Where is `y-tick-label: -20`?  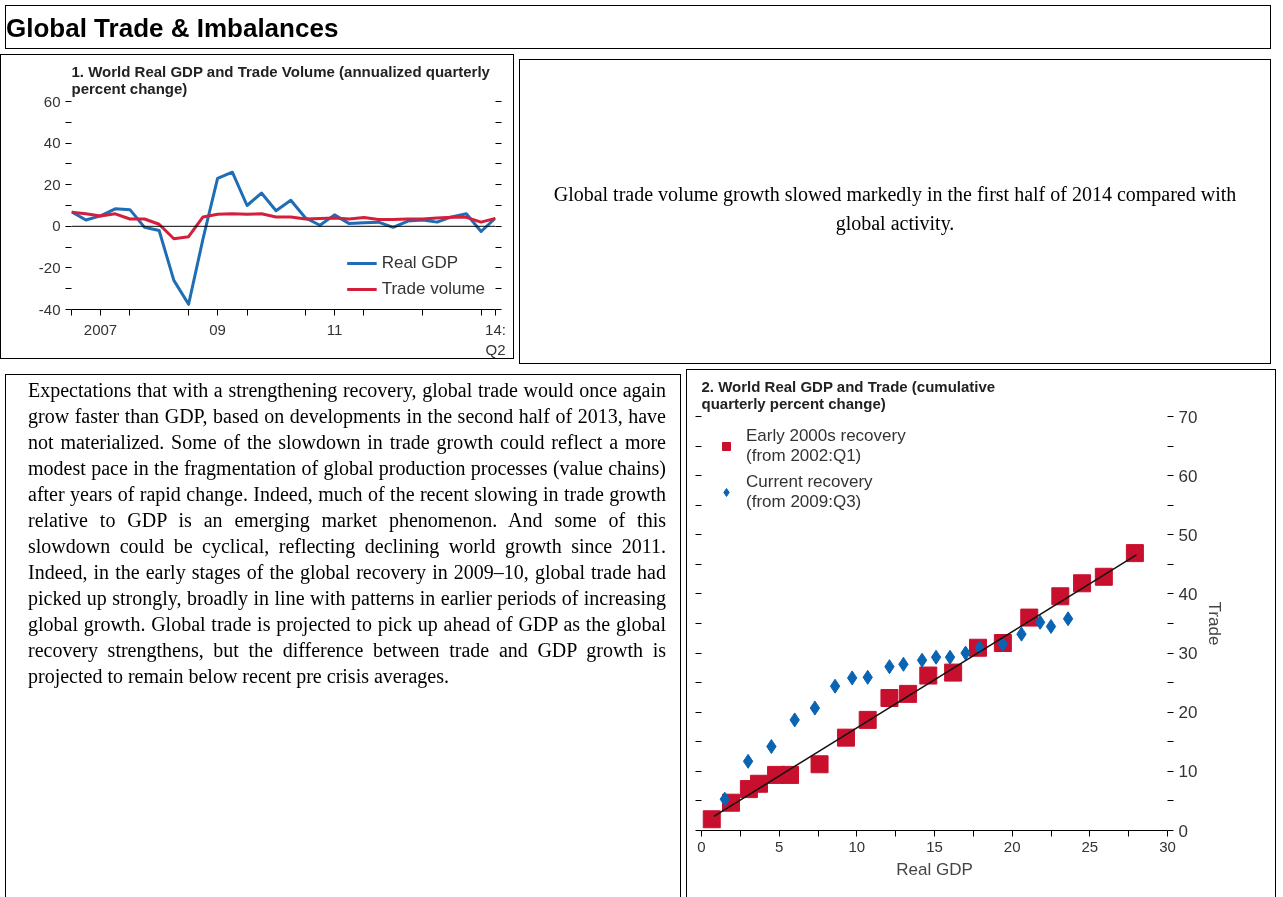
y-tick-label: -20 is located at coordinates (49, 267).